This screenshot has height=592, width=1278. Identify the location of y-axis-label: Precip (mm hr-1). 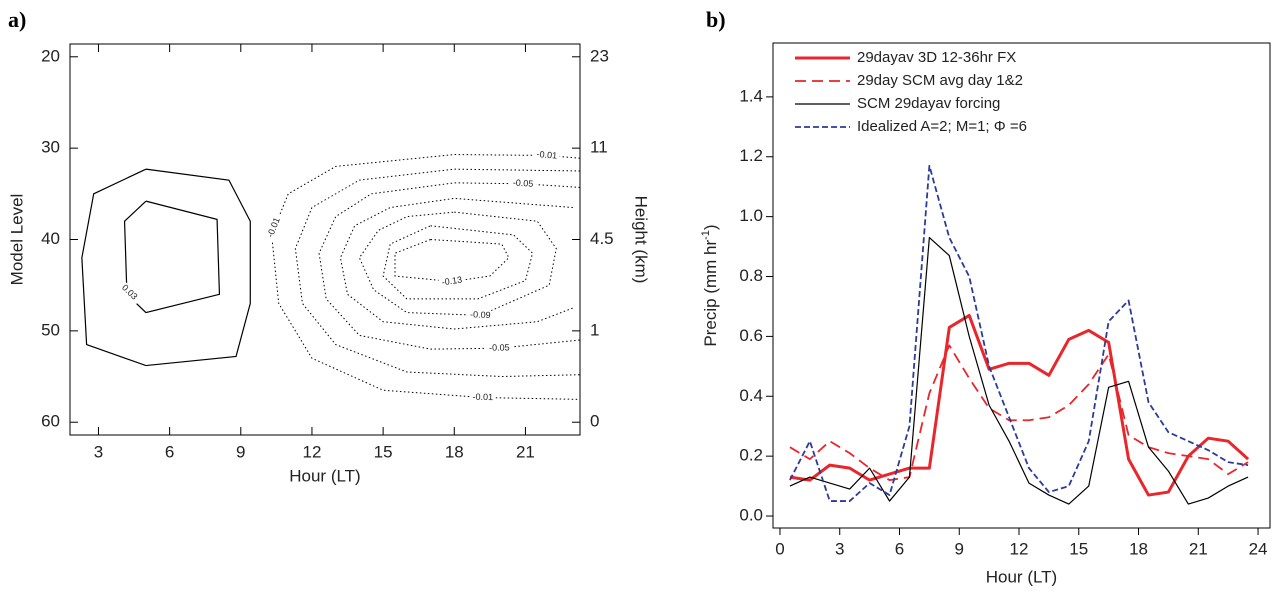
(710, 285).